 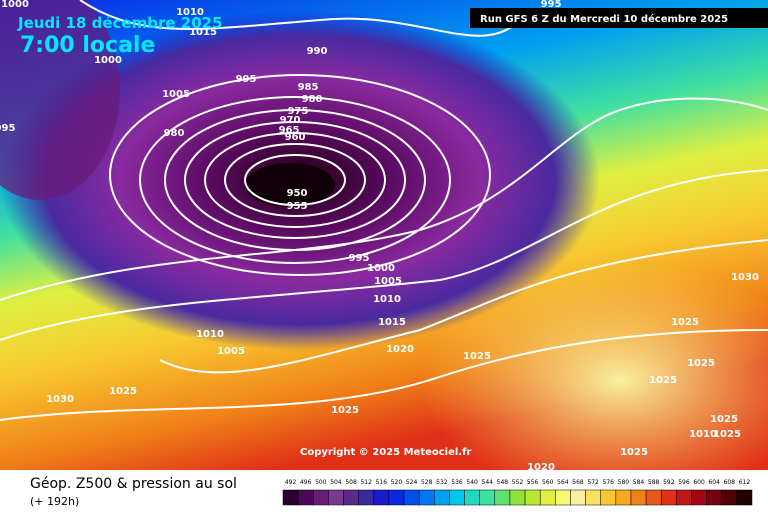 What do you see at coordinates (548, 482) in the screenshot?
I see `scale-label: 560` at bounding box center [548, 482].